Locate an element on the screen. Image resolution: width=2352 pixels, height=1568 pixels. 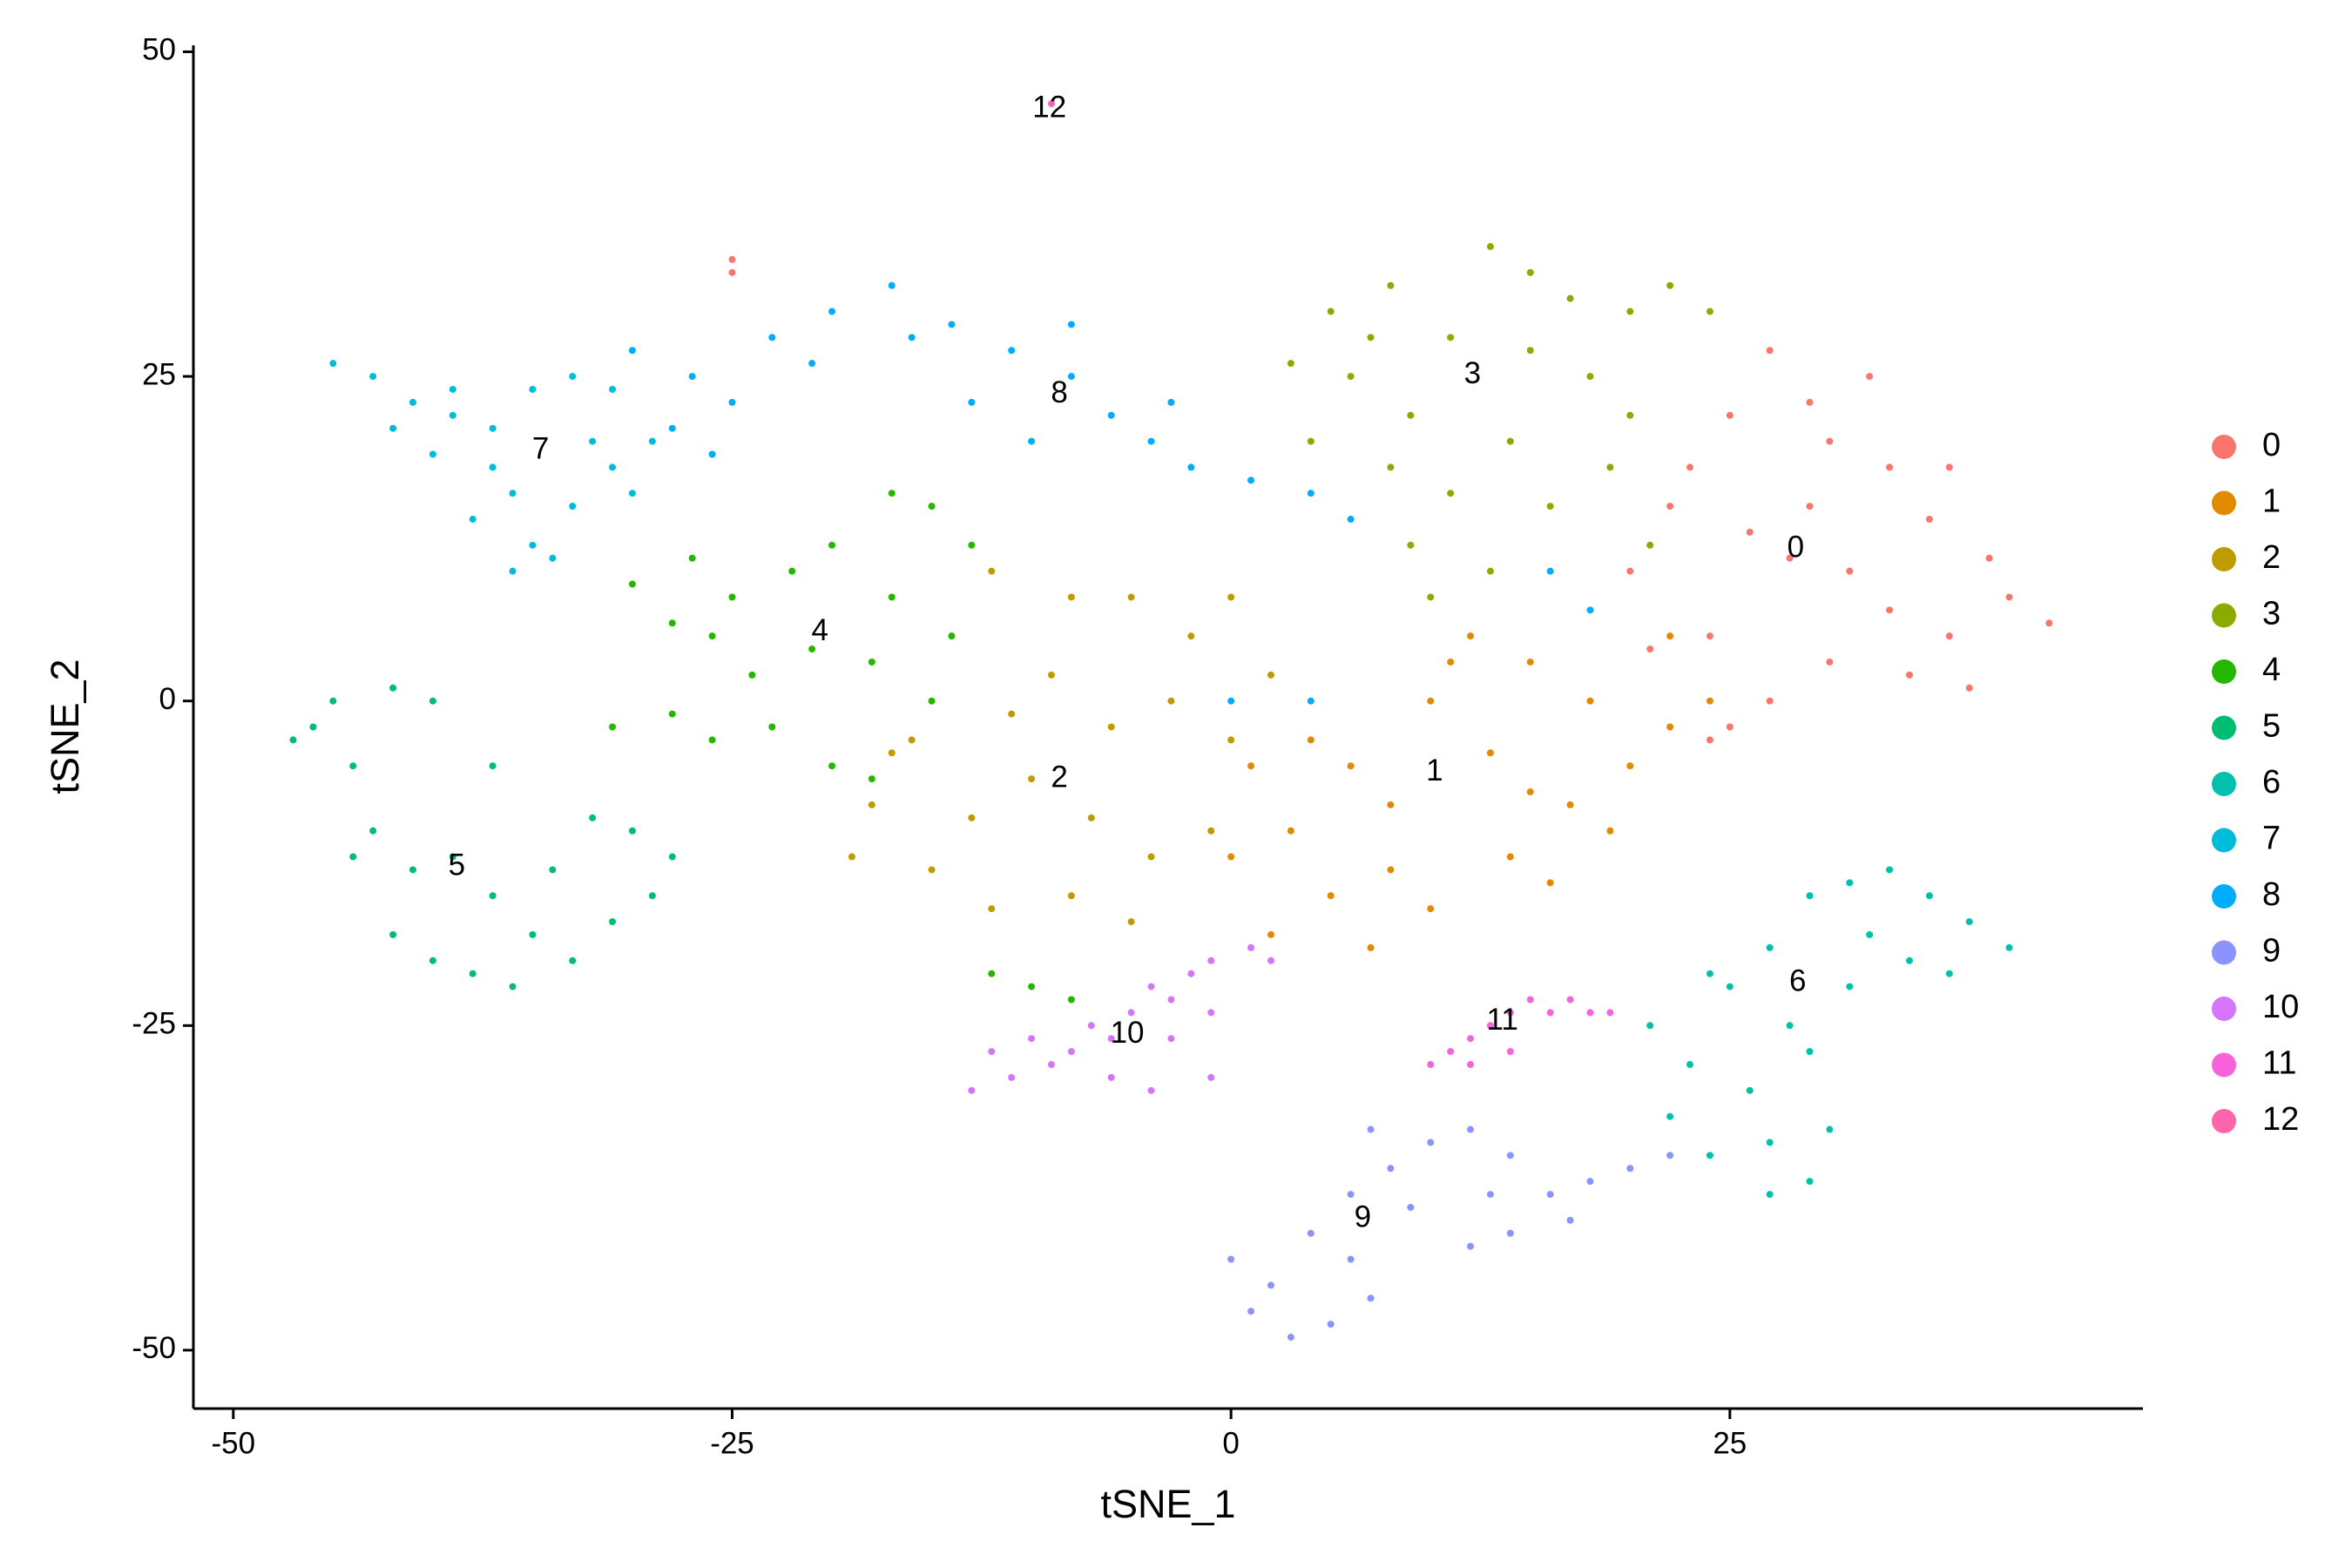
cluster-label: 8 is located at coordinates (1059, 392).